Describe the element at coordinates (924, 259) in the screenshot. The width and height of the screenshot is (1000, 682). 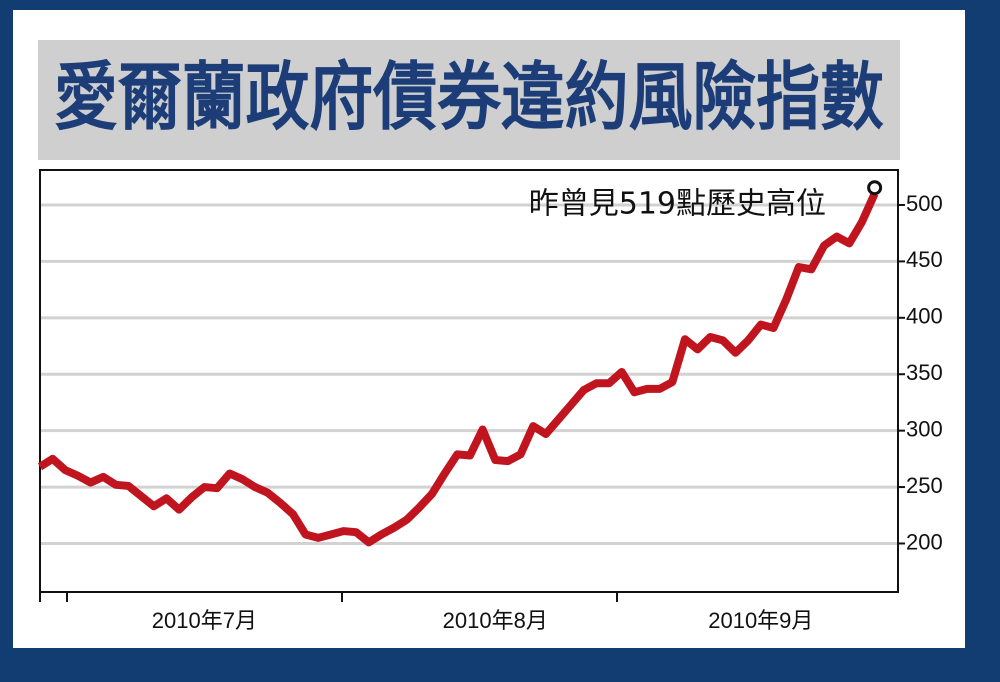
I see `y-tick-label: 450` at that location.